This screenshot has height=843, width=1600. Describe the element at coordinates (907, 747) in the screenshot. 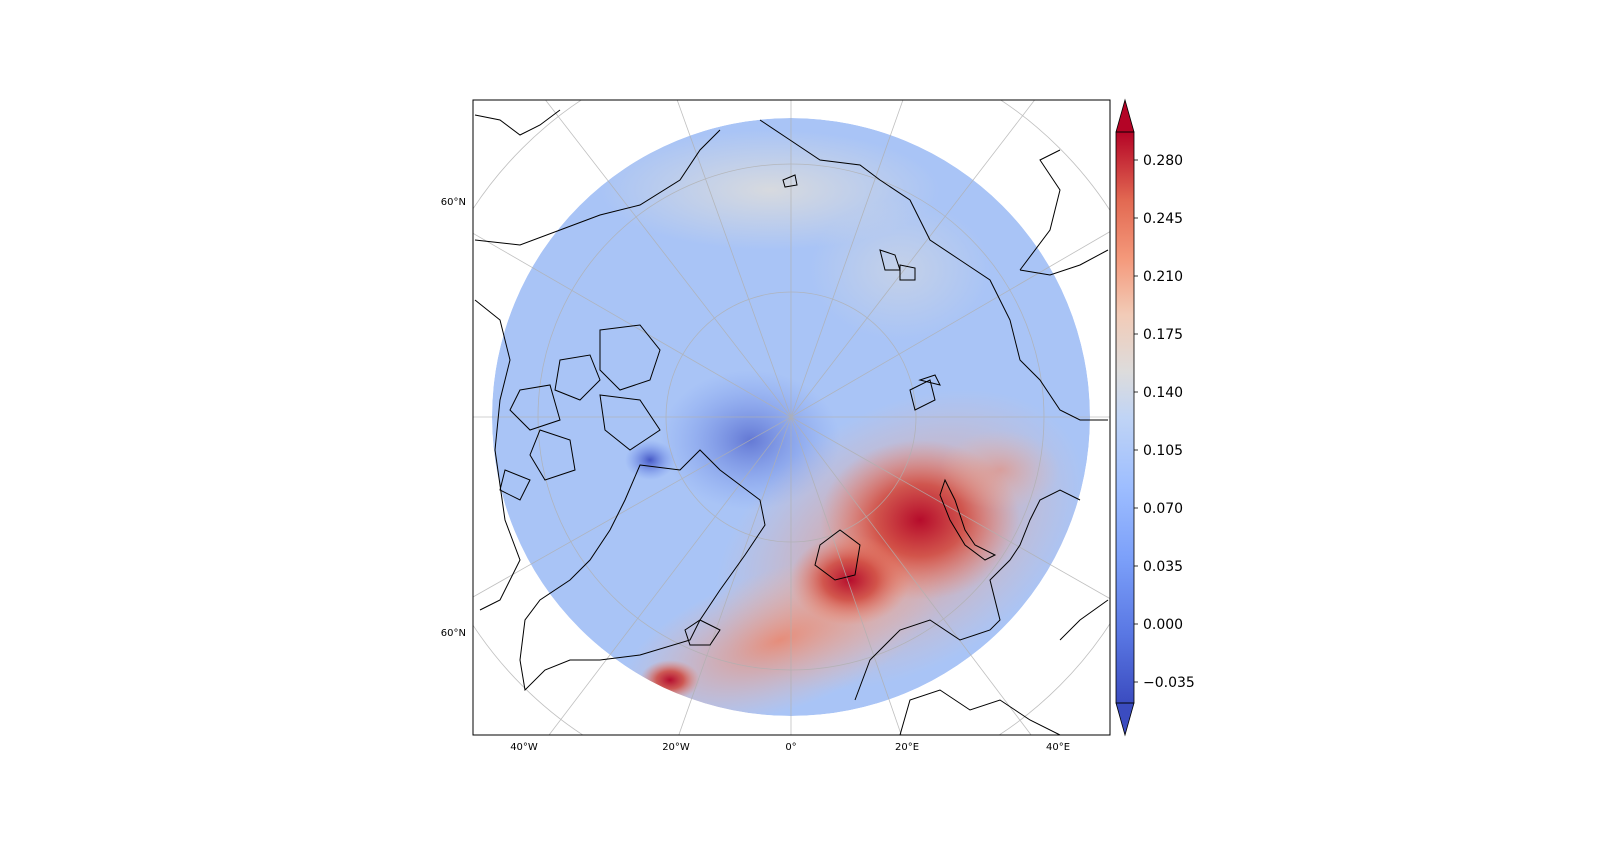

I see `lon-label-20e: 20°E` at that location.